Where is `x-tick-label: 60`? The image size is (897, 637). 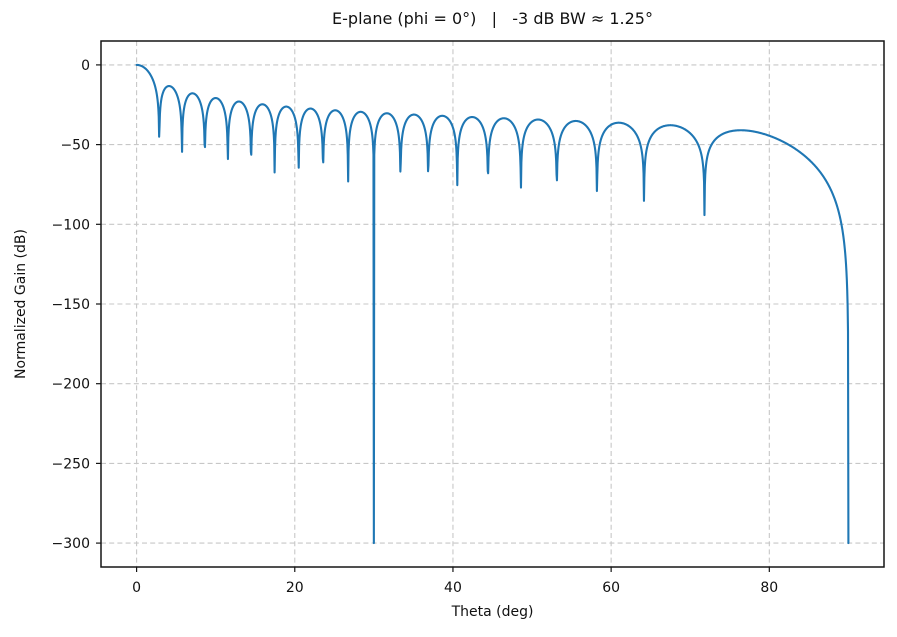 x-tick-label: 60 is located at coordinates (611, 588).